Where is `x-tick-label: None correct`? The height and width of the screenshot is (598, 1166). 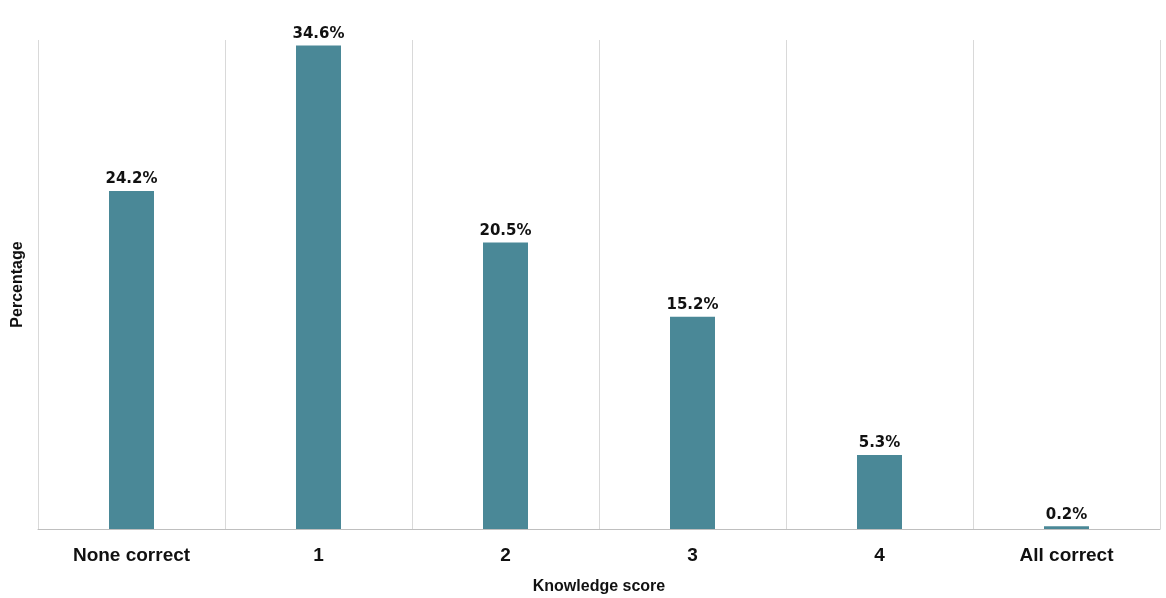 x-tick-label: None correct is located at coordinates (131, 554).